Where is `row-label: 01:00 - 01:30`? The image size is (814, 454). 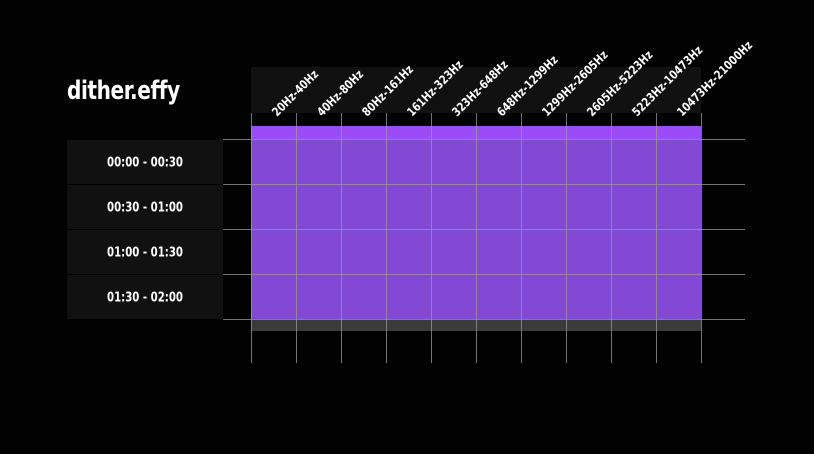 row-label: 01:00 - 01:30 is located at coordinates (145, 253).